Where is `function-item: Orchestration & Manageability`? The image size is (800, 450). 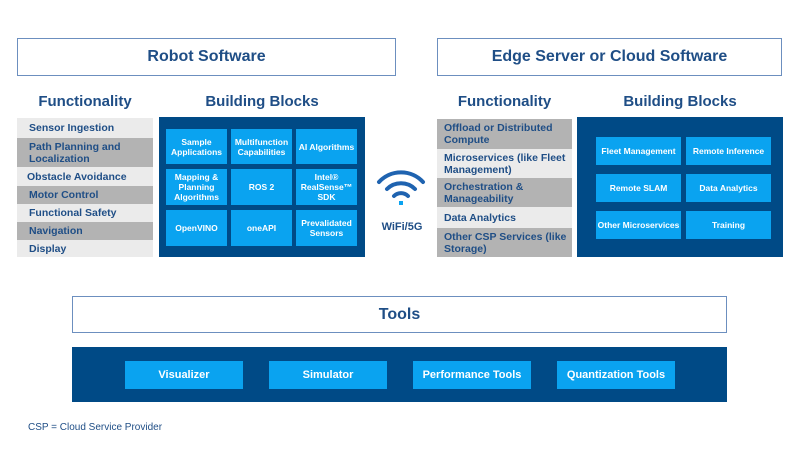 function-item: Orchestration & Manageability is located at coordinates (504, 192).